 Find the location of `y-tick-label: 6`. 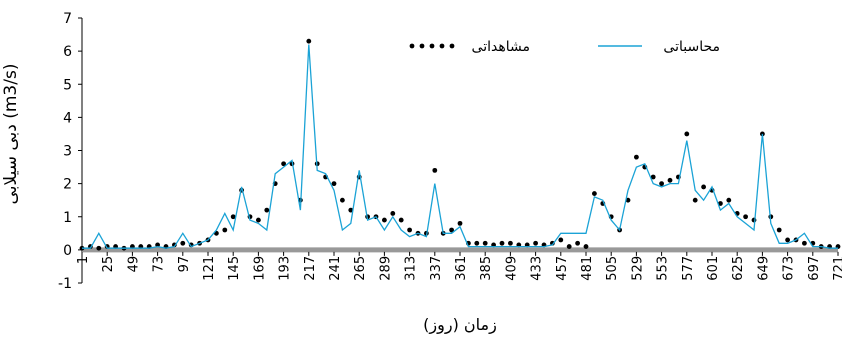

y-tick-label: 6 is located at coordinates (67, 52).